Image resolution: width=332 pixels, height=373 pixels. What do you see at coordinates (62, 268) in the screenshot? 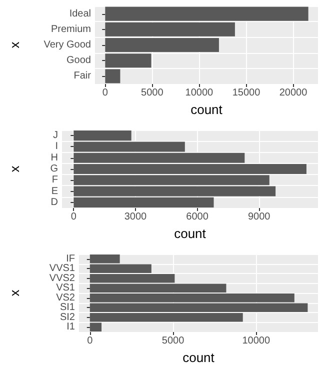
I see `y-tick-label: VVS1` at bounding box center [62, 268].